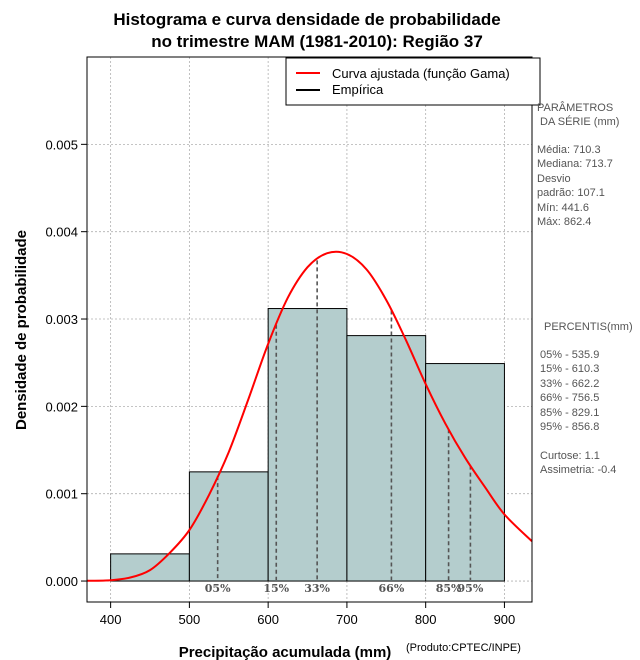 This screenshot has height=660, width=640. What do you see at coordinates (61, 319) in the screenshot?
I see `y-tick-label-3: 0.003` at bounding box center [61, 319].